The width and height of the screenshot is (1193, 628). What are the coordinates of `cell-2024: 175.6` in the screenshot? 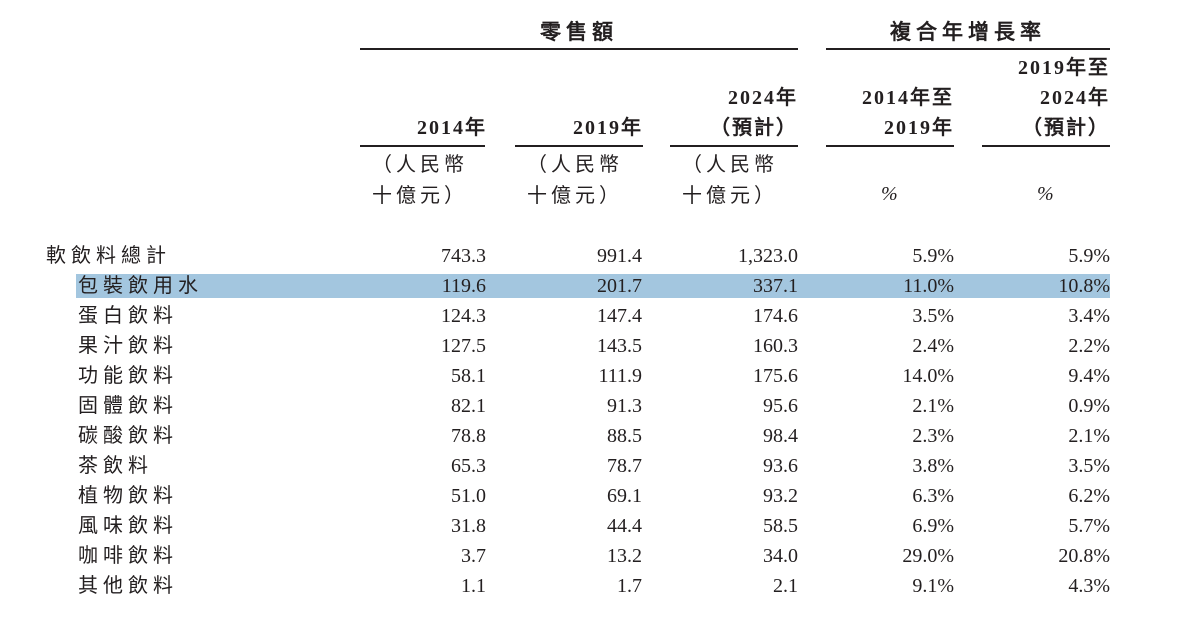 It's located at (775, 376).